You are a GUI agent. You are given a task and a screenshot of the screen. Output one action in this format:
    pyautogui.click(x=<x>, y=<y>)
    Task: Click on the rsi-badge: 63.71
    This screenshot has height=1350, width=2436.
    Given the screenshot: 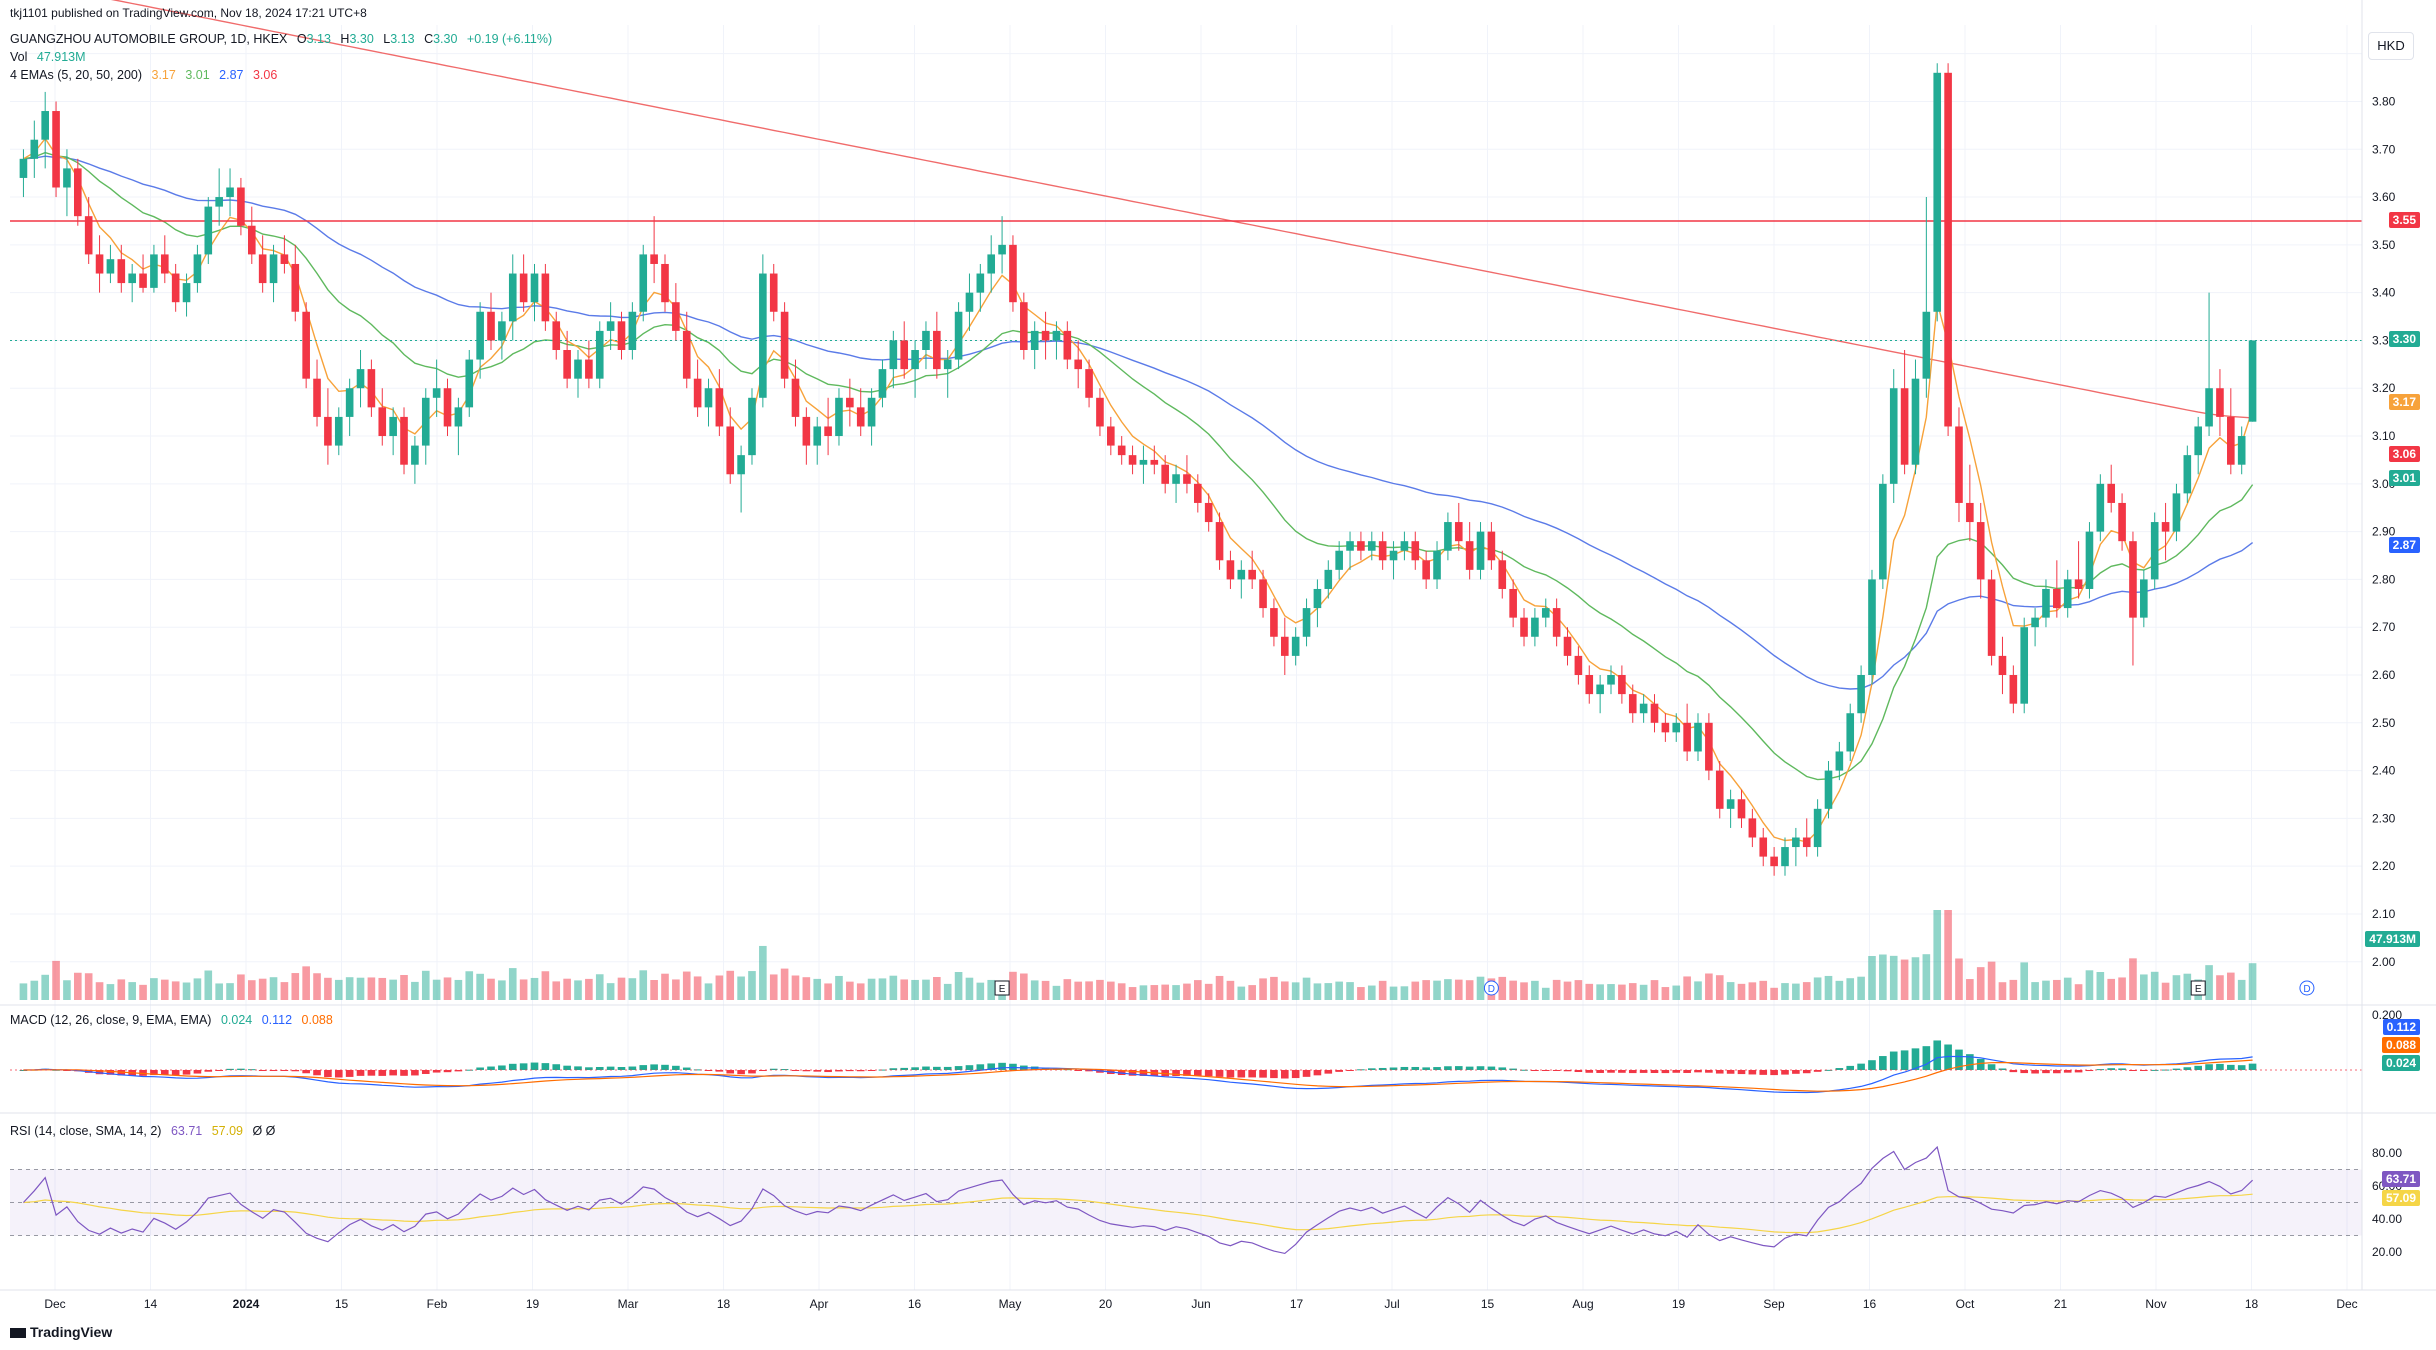 What is the action you would take?
    pyautogui.click(x=2400, y=1178)
    